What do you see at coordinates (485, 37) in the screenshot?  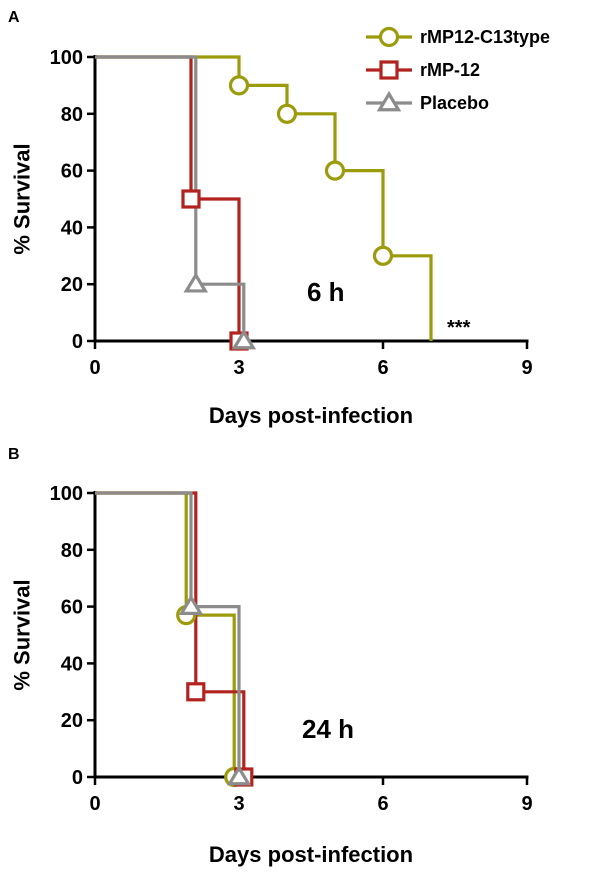 I see `legend-label: rMP12-C13type` at bounding box center [485, 37].